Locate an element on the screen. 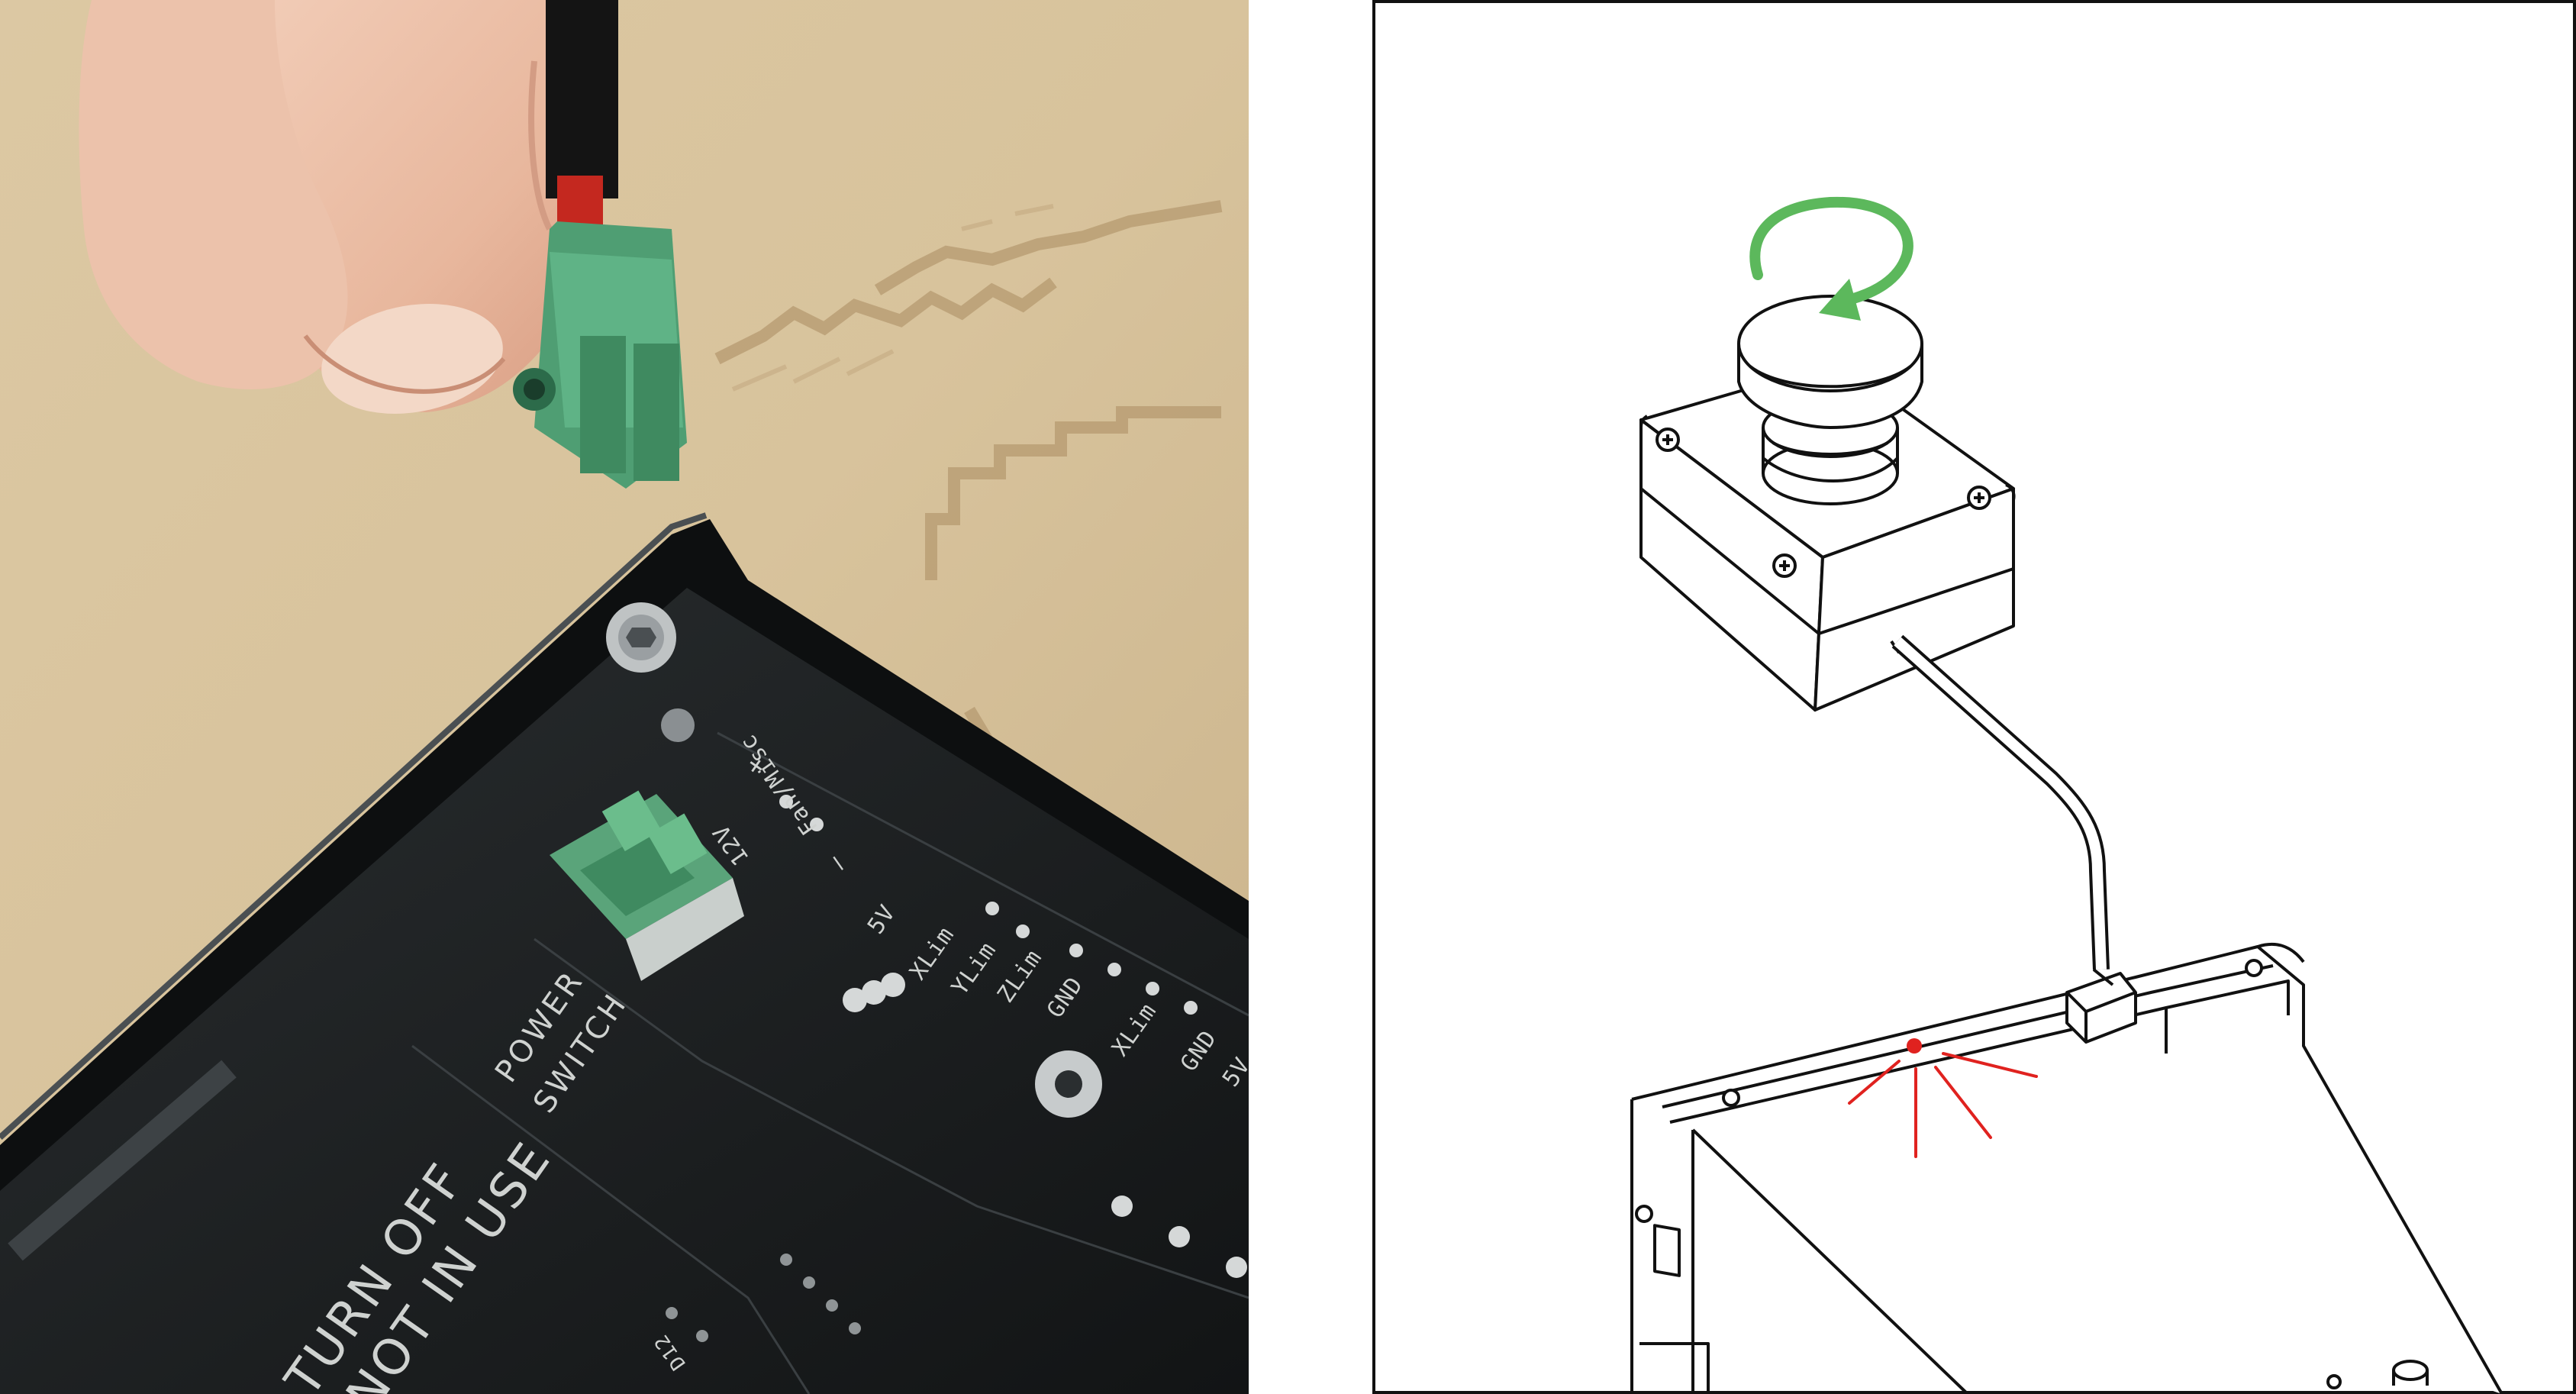  hand is located at coordinates (342, 207).